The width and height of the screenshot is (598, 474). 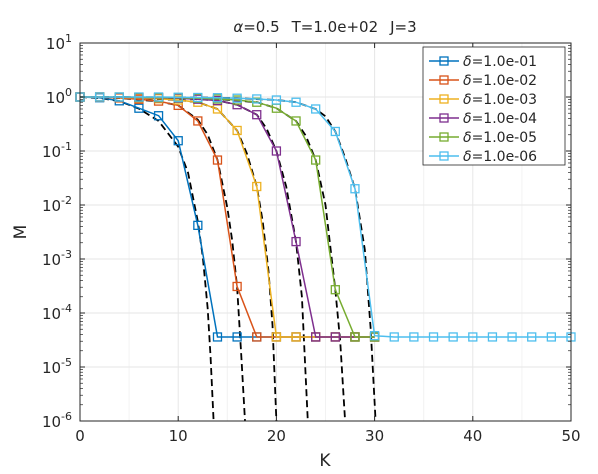 What do you see at coordinates (21, 232) in the screenshot?
I see `y-axis-label: M` at bounding box center [21, 232].